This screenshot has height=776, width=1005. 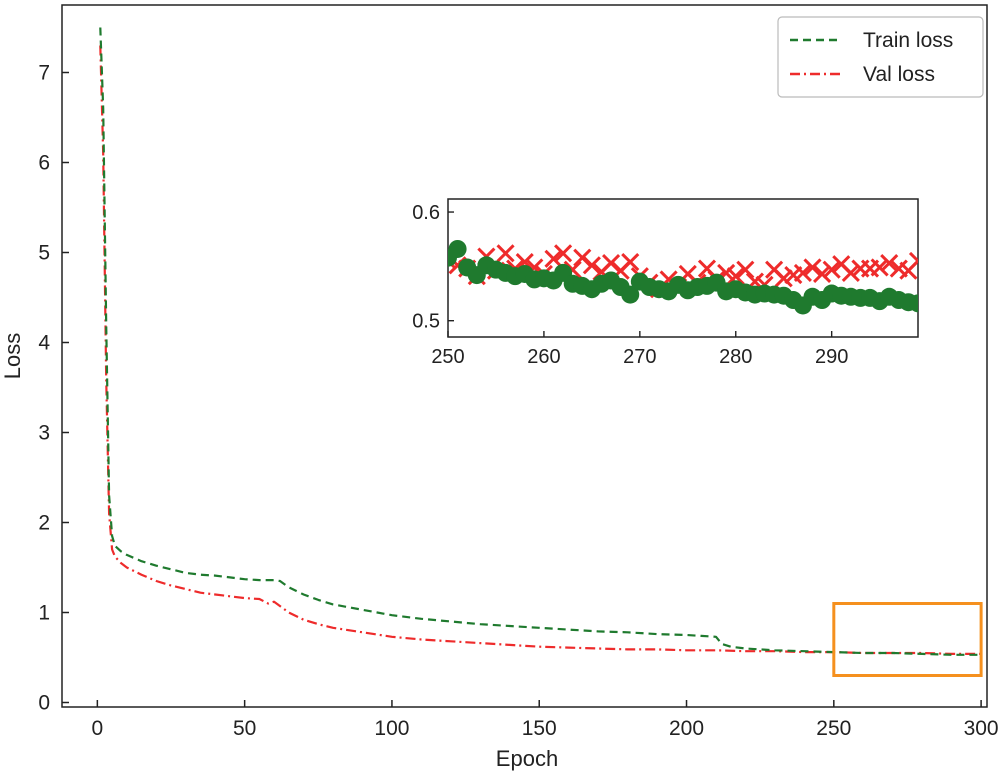 What do you see at coordinates (12, 356) in the screenshot?
I see `y-axis-label: Loss` at bounding box center [12, 356].